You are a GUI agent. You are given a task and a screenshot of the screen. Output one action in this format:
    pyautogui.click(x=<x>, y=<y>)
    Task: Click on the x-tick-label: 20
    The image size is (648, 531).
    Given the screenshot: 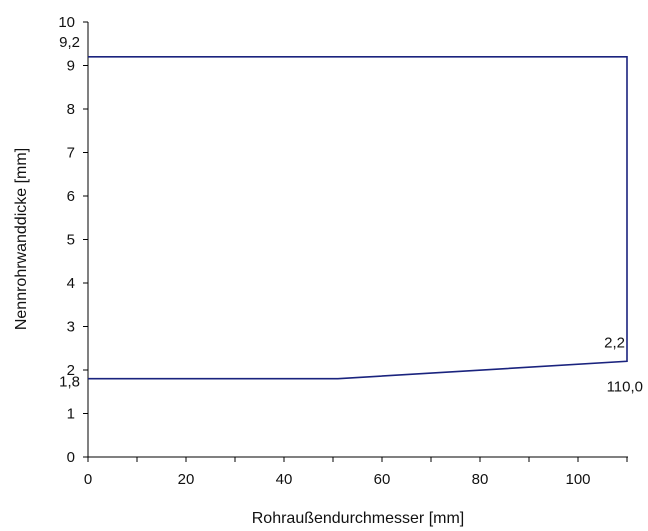 What is the action you would take?
    pyautogui.click(x=186, y=479)
    